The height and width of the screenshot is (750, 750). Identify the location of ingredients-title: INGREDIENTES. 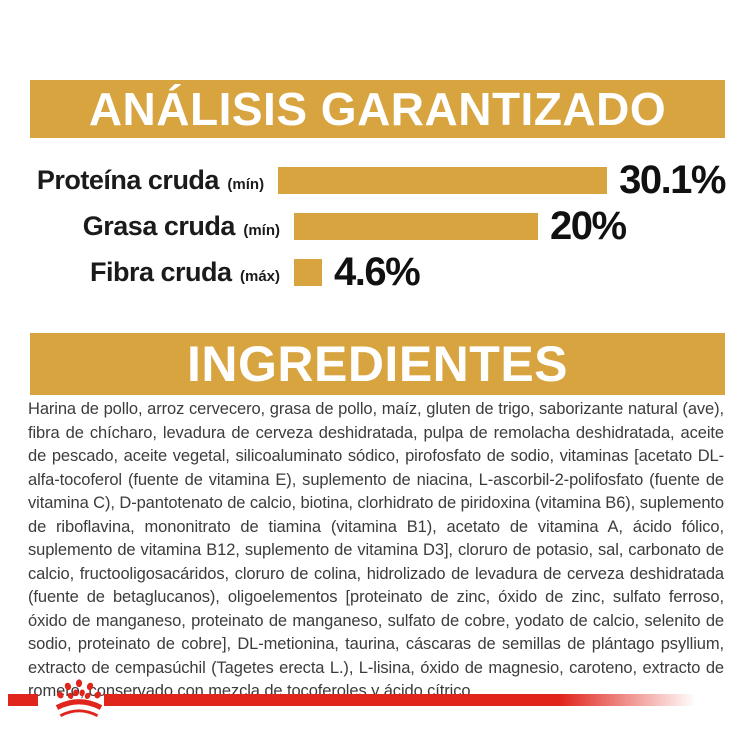
(377, 364).